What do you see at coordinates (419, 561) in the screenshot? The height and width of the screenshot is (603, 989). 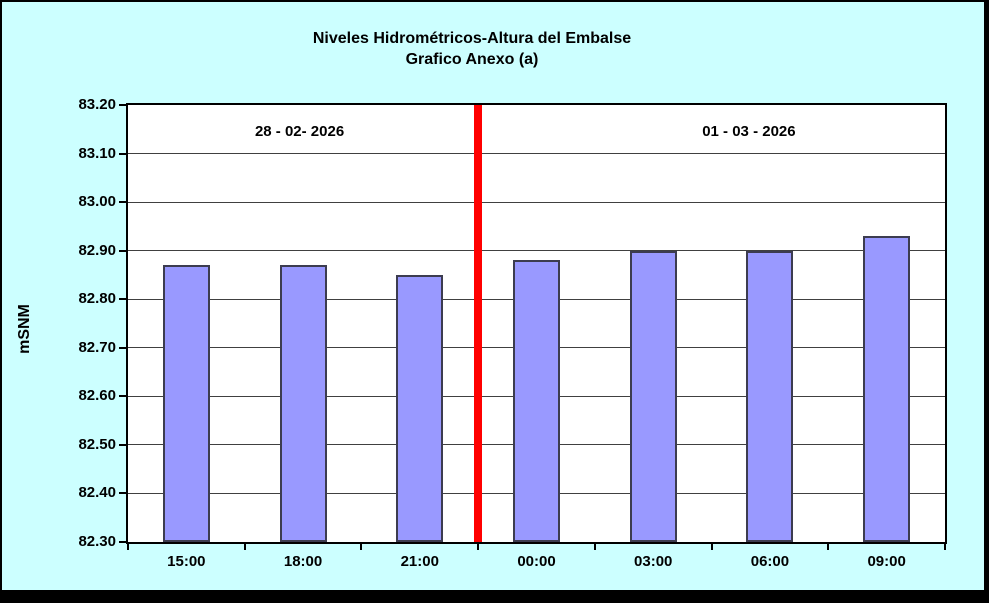 I see `x-tick-label: 21:00` at bounding box center [419, 561].